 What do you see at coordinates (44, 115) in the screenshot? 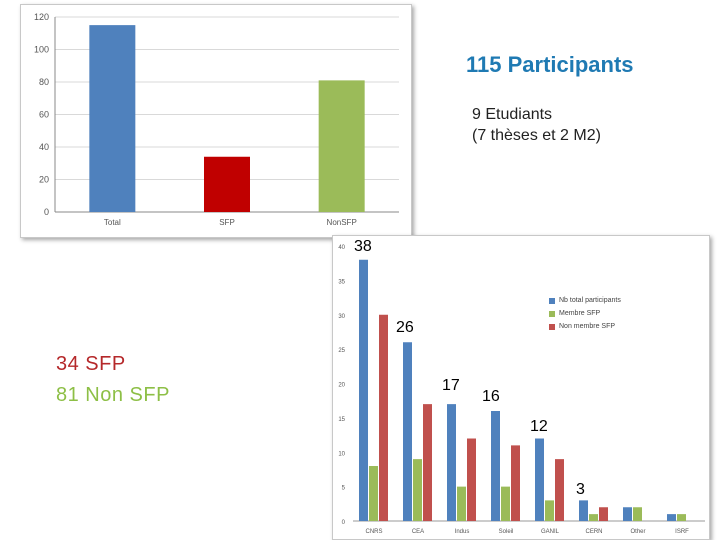
I see `y-tick-label: 60` at bounding box center [44, 115].